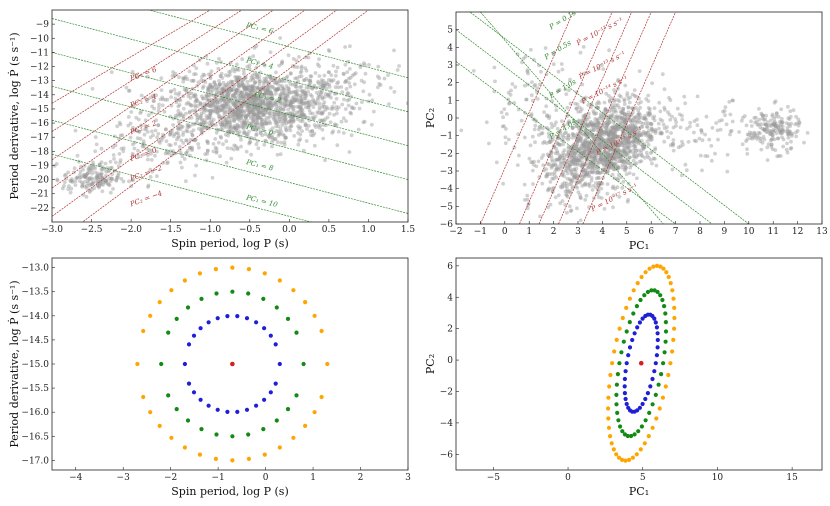  What do you see at coordinates (447, 455) in the screenshot?
I see `y-tick-label: −6` at bounding box center [447, 455].